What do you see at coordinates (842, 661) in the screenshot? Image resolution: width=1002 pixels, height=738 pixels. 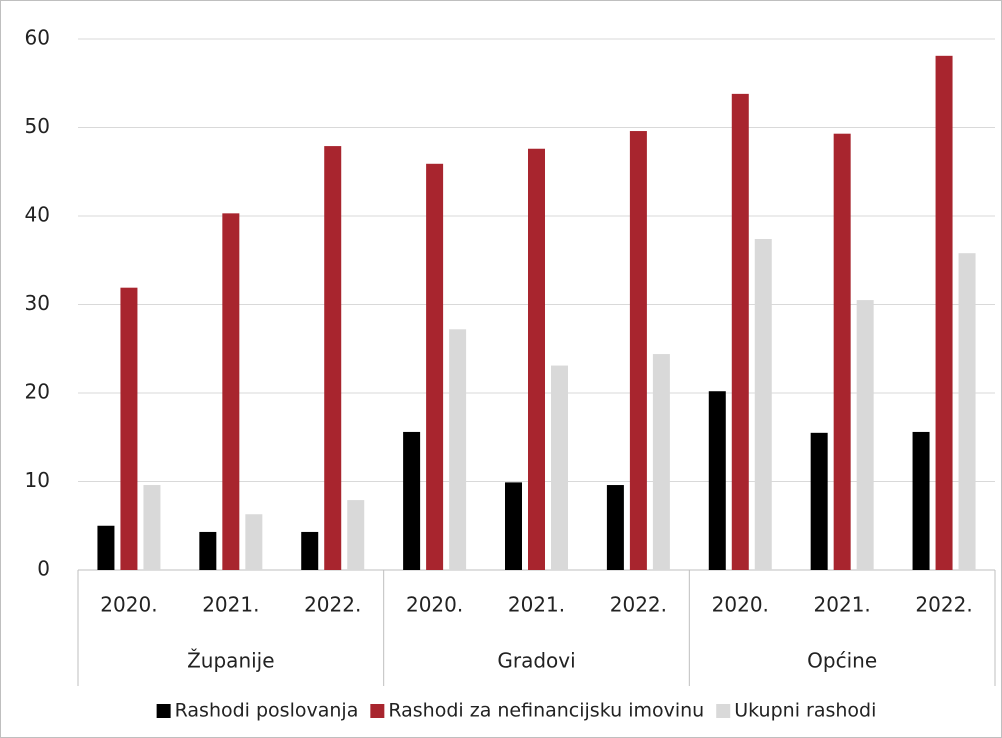 I see `group-label: Općine` at bounding box center [842, 661].